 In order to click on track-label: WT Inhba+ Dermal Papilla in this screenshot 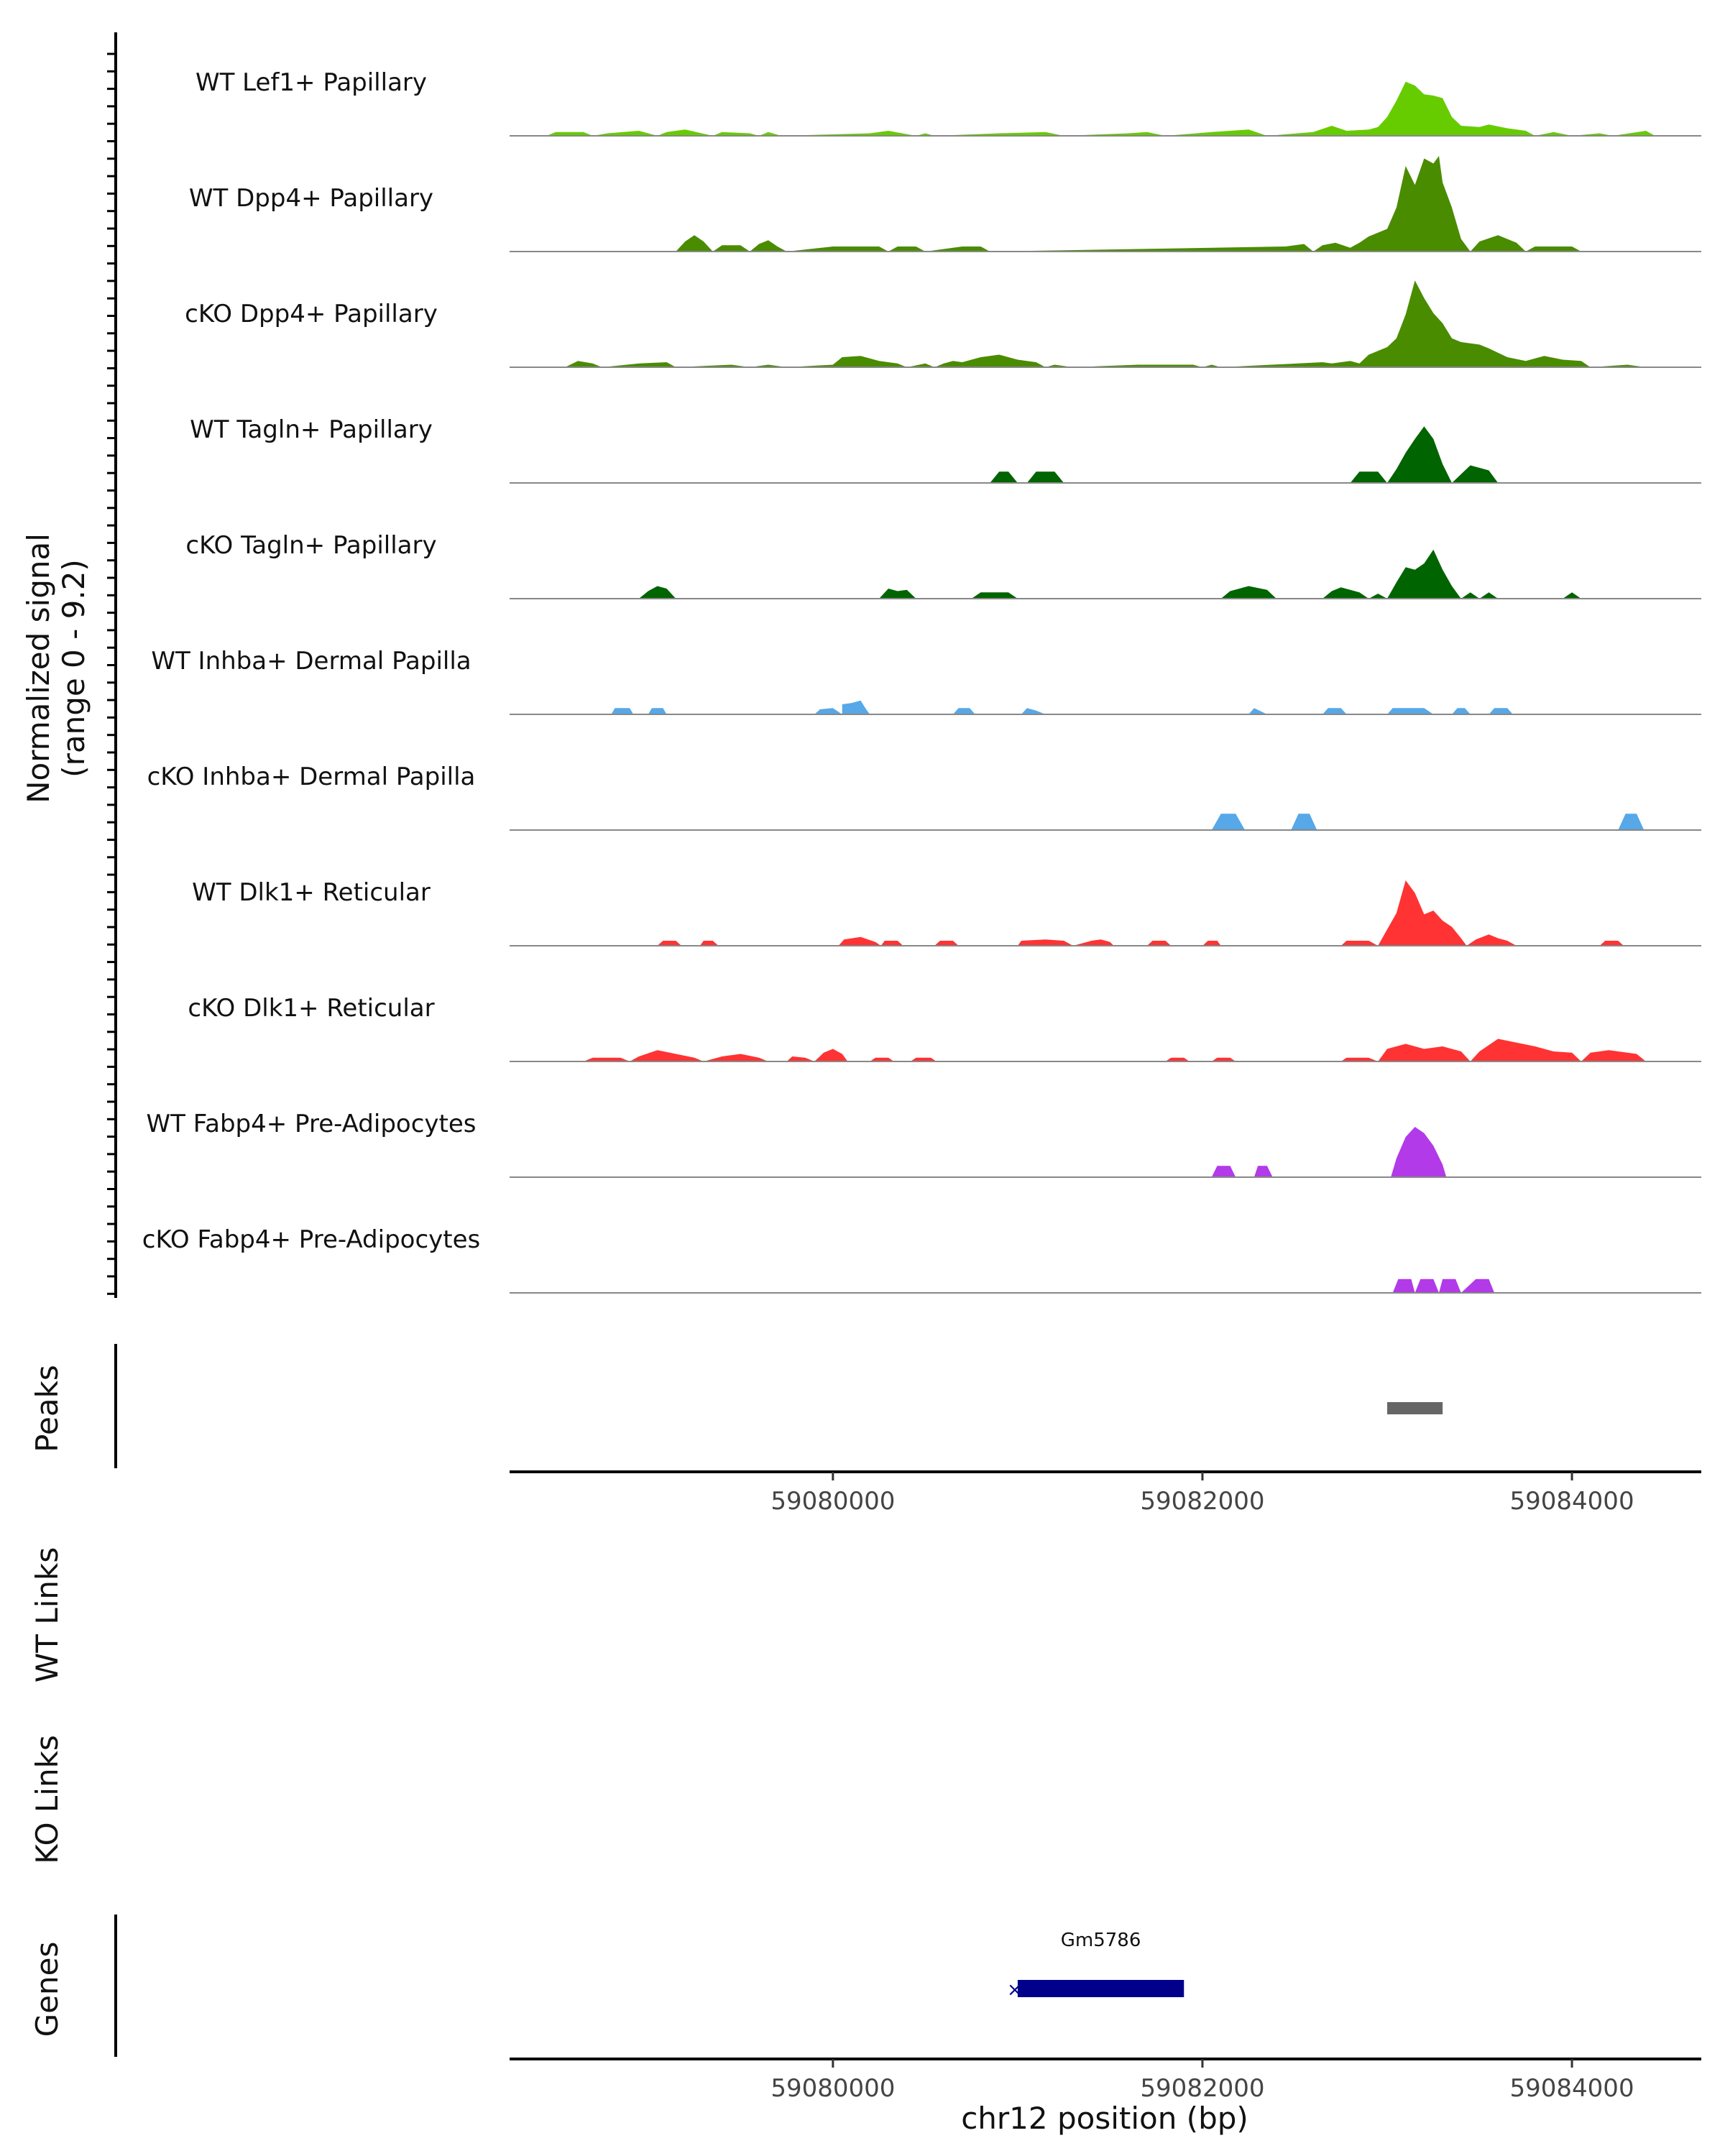, I will do `click(311, 661)`.